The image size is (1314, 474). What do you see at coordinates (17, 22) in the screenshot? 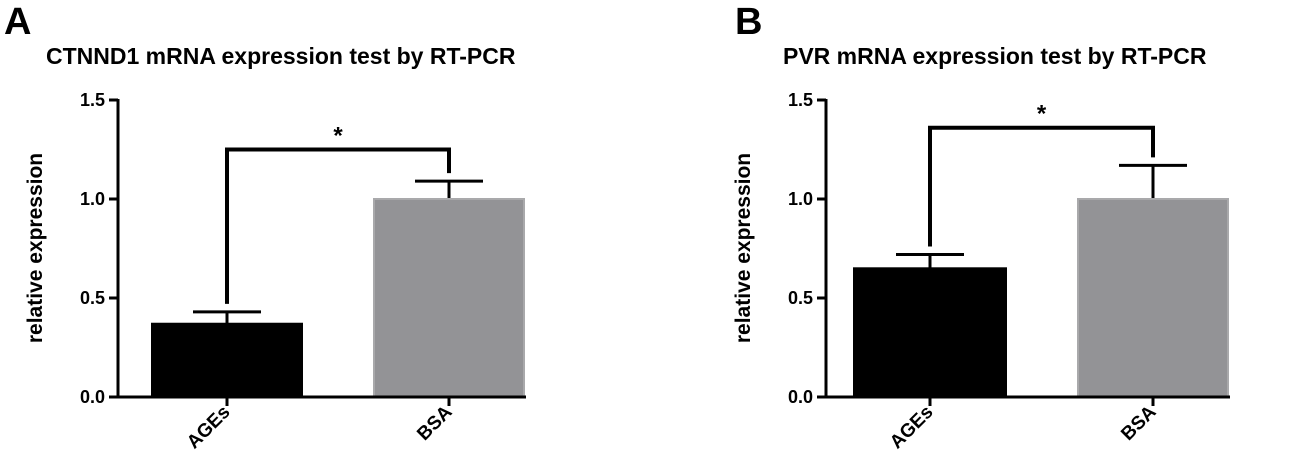
I see `panel-label: A` at bounding box center [17, 22].